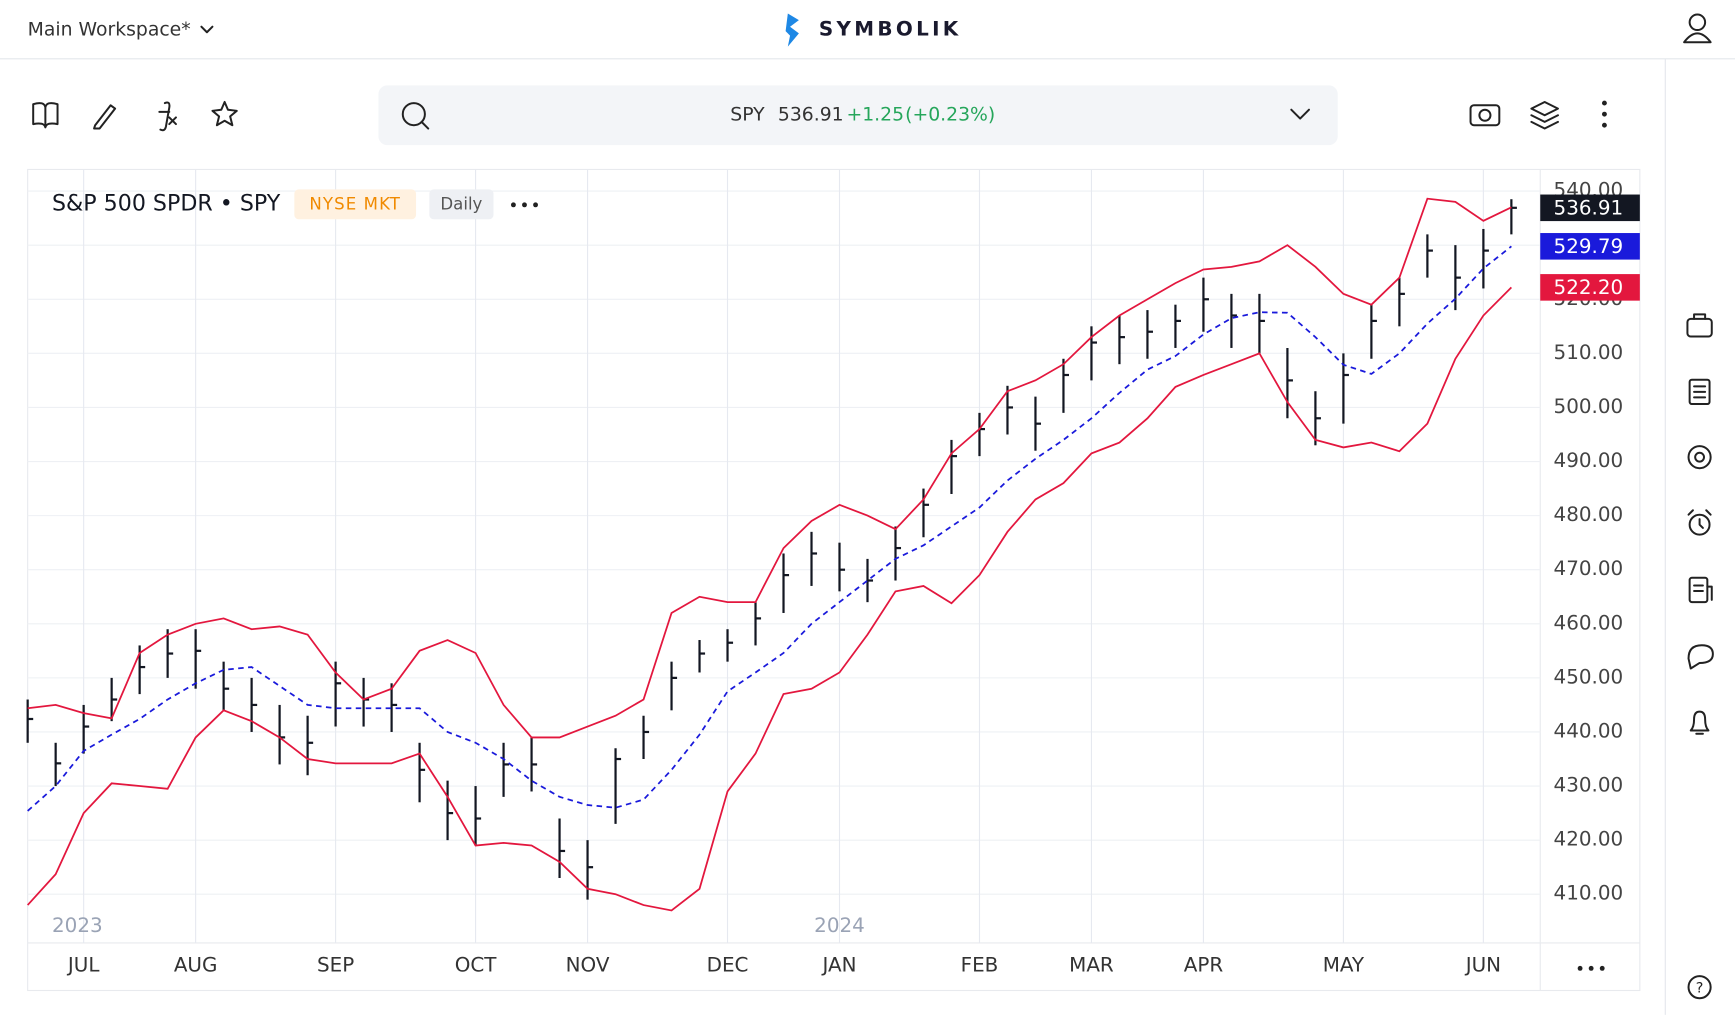 The image size is (1735, 1015). What do you see at coordinates (1700, 988) in the screenshot?
I see `help-icon: ?` at bounding box center [1700, 988].